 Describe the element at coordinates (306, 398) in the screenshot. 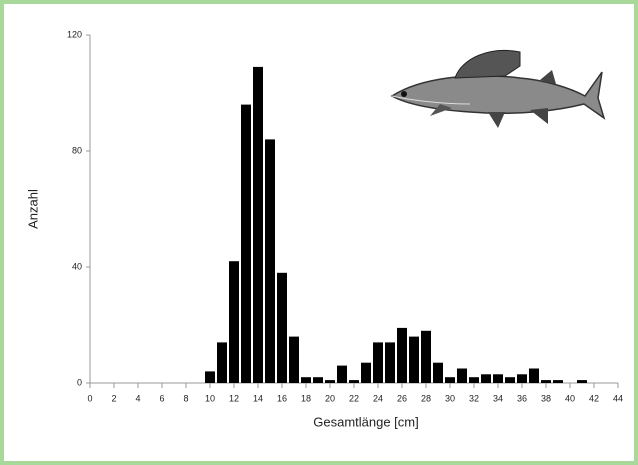

I see `x-tick-label: 18` at that location.